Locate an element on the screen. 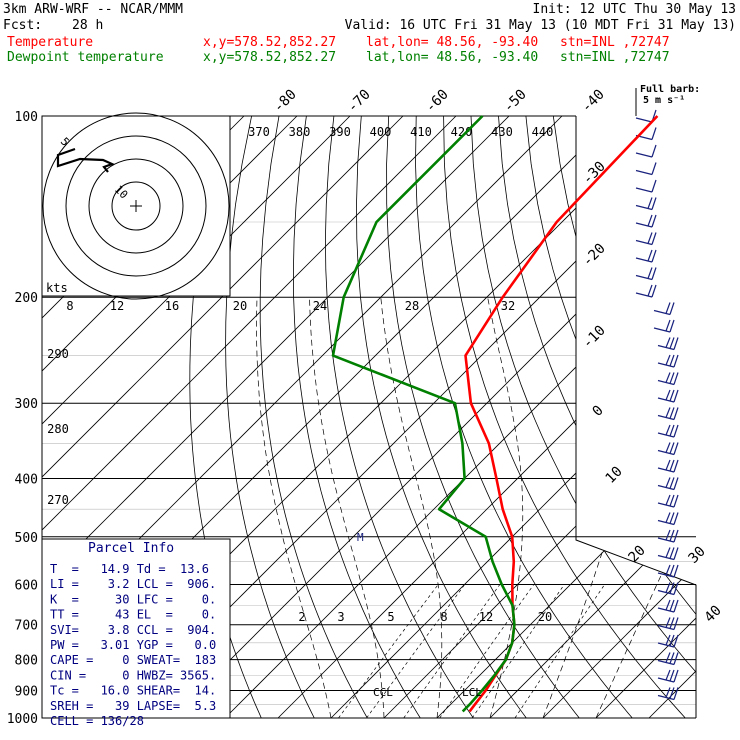  pressure-tick-label: 200 is located at coordinates (26, 298).